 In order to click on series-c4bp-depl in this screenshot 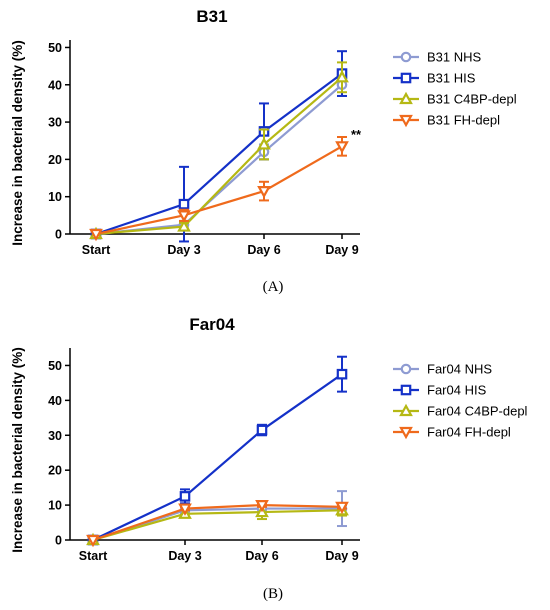, I will do `click(219, 150)`.